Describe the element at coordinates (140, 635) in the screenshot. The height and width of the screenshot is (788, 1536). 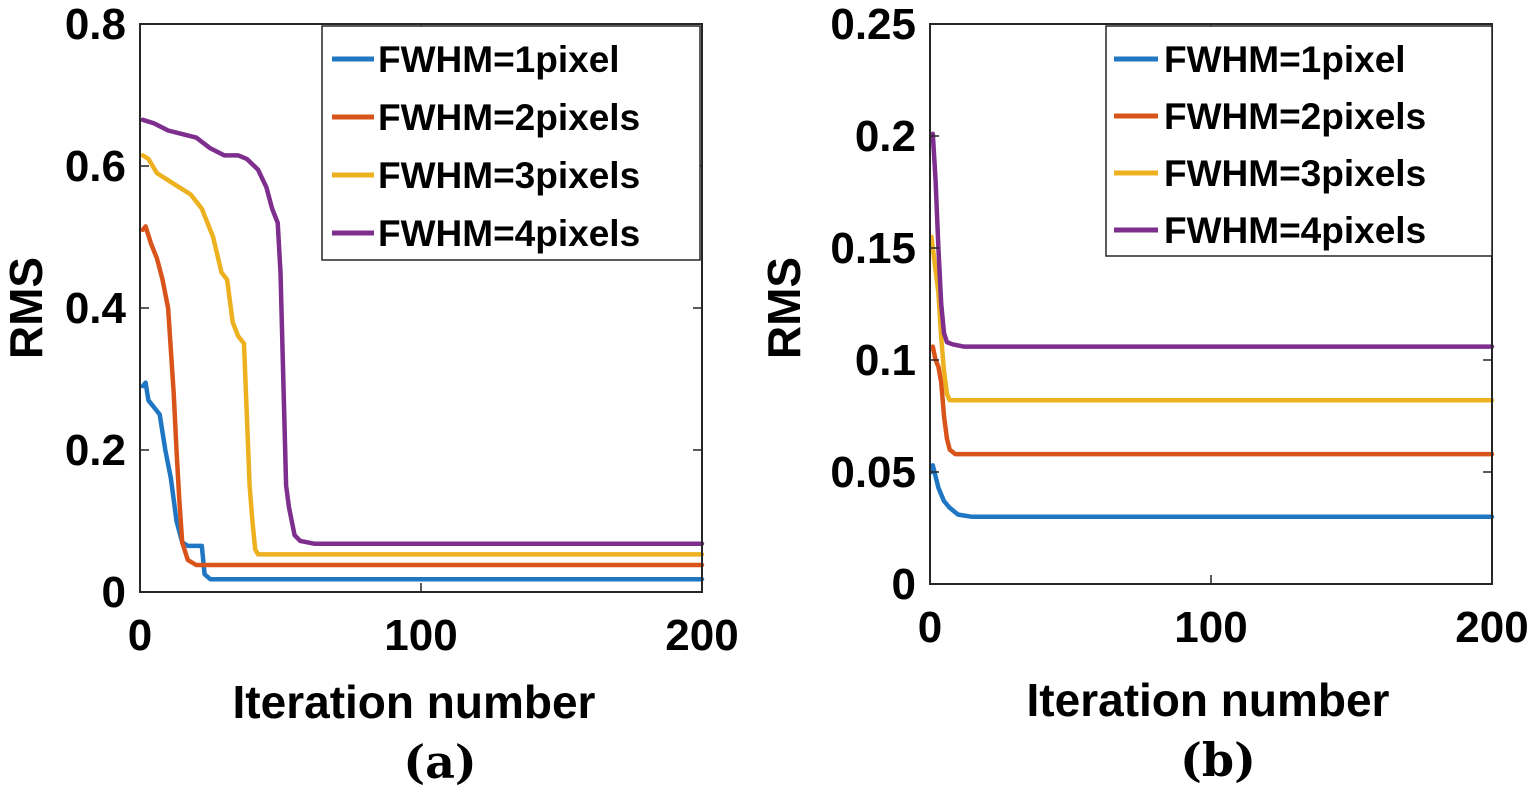
I see `x-tick-label-a: 0` at that location.